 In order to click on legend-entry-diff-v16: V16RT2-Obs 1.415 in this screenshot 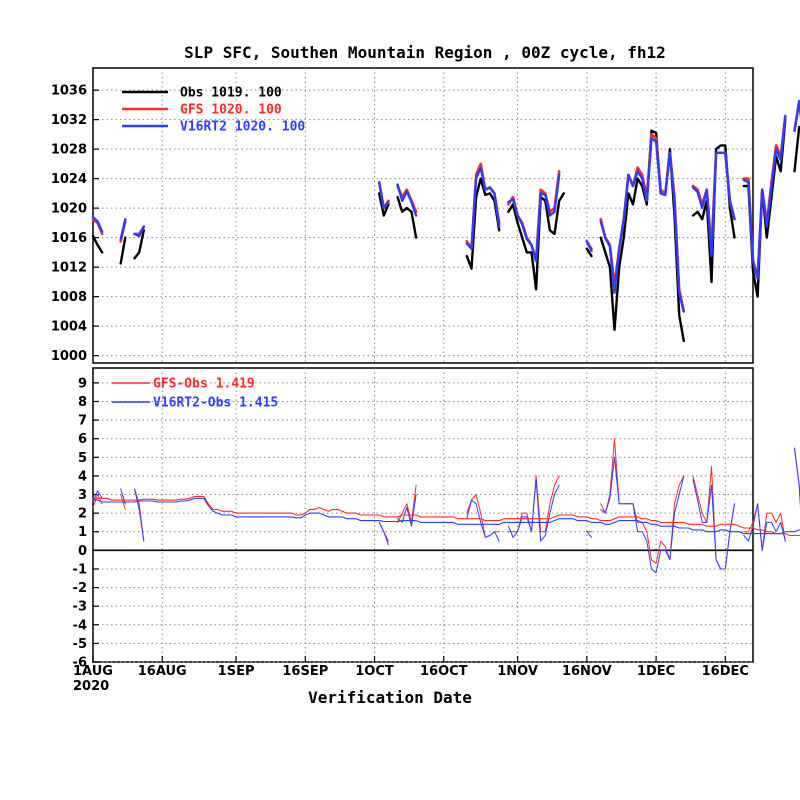, I will do `click(215, 403)`.